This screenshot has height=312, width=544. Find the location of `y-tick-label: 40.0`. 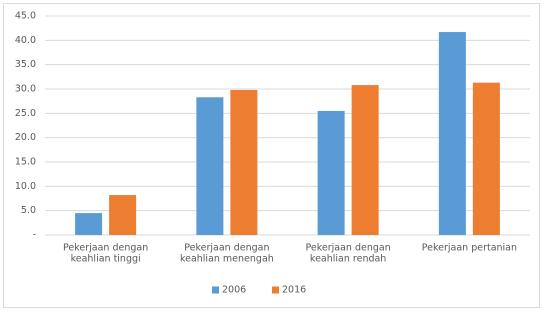

y-tick-label: 40.0 is located at coordinates (25, 40).